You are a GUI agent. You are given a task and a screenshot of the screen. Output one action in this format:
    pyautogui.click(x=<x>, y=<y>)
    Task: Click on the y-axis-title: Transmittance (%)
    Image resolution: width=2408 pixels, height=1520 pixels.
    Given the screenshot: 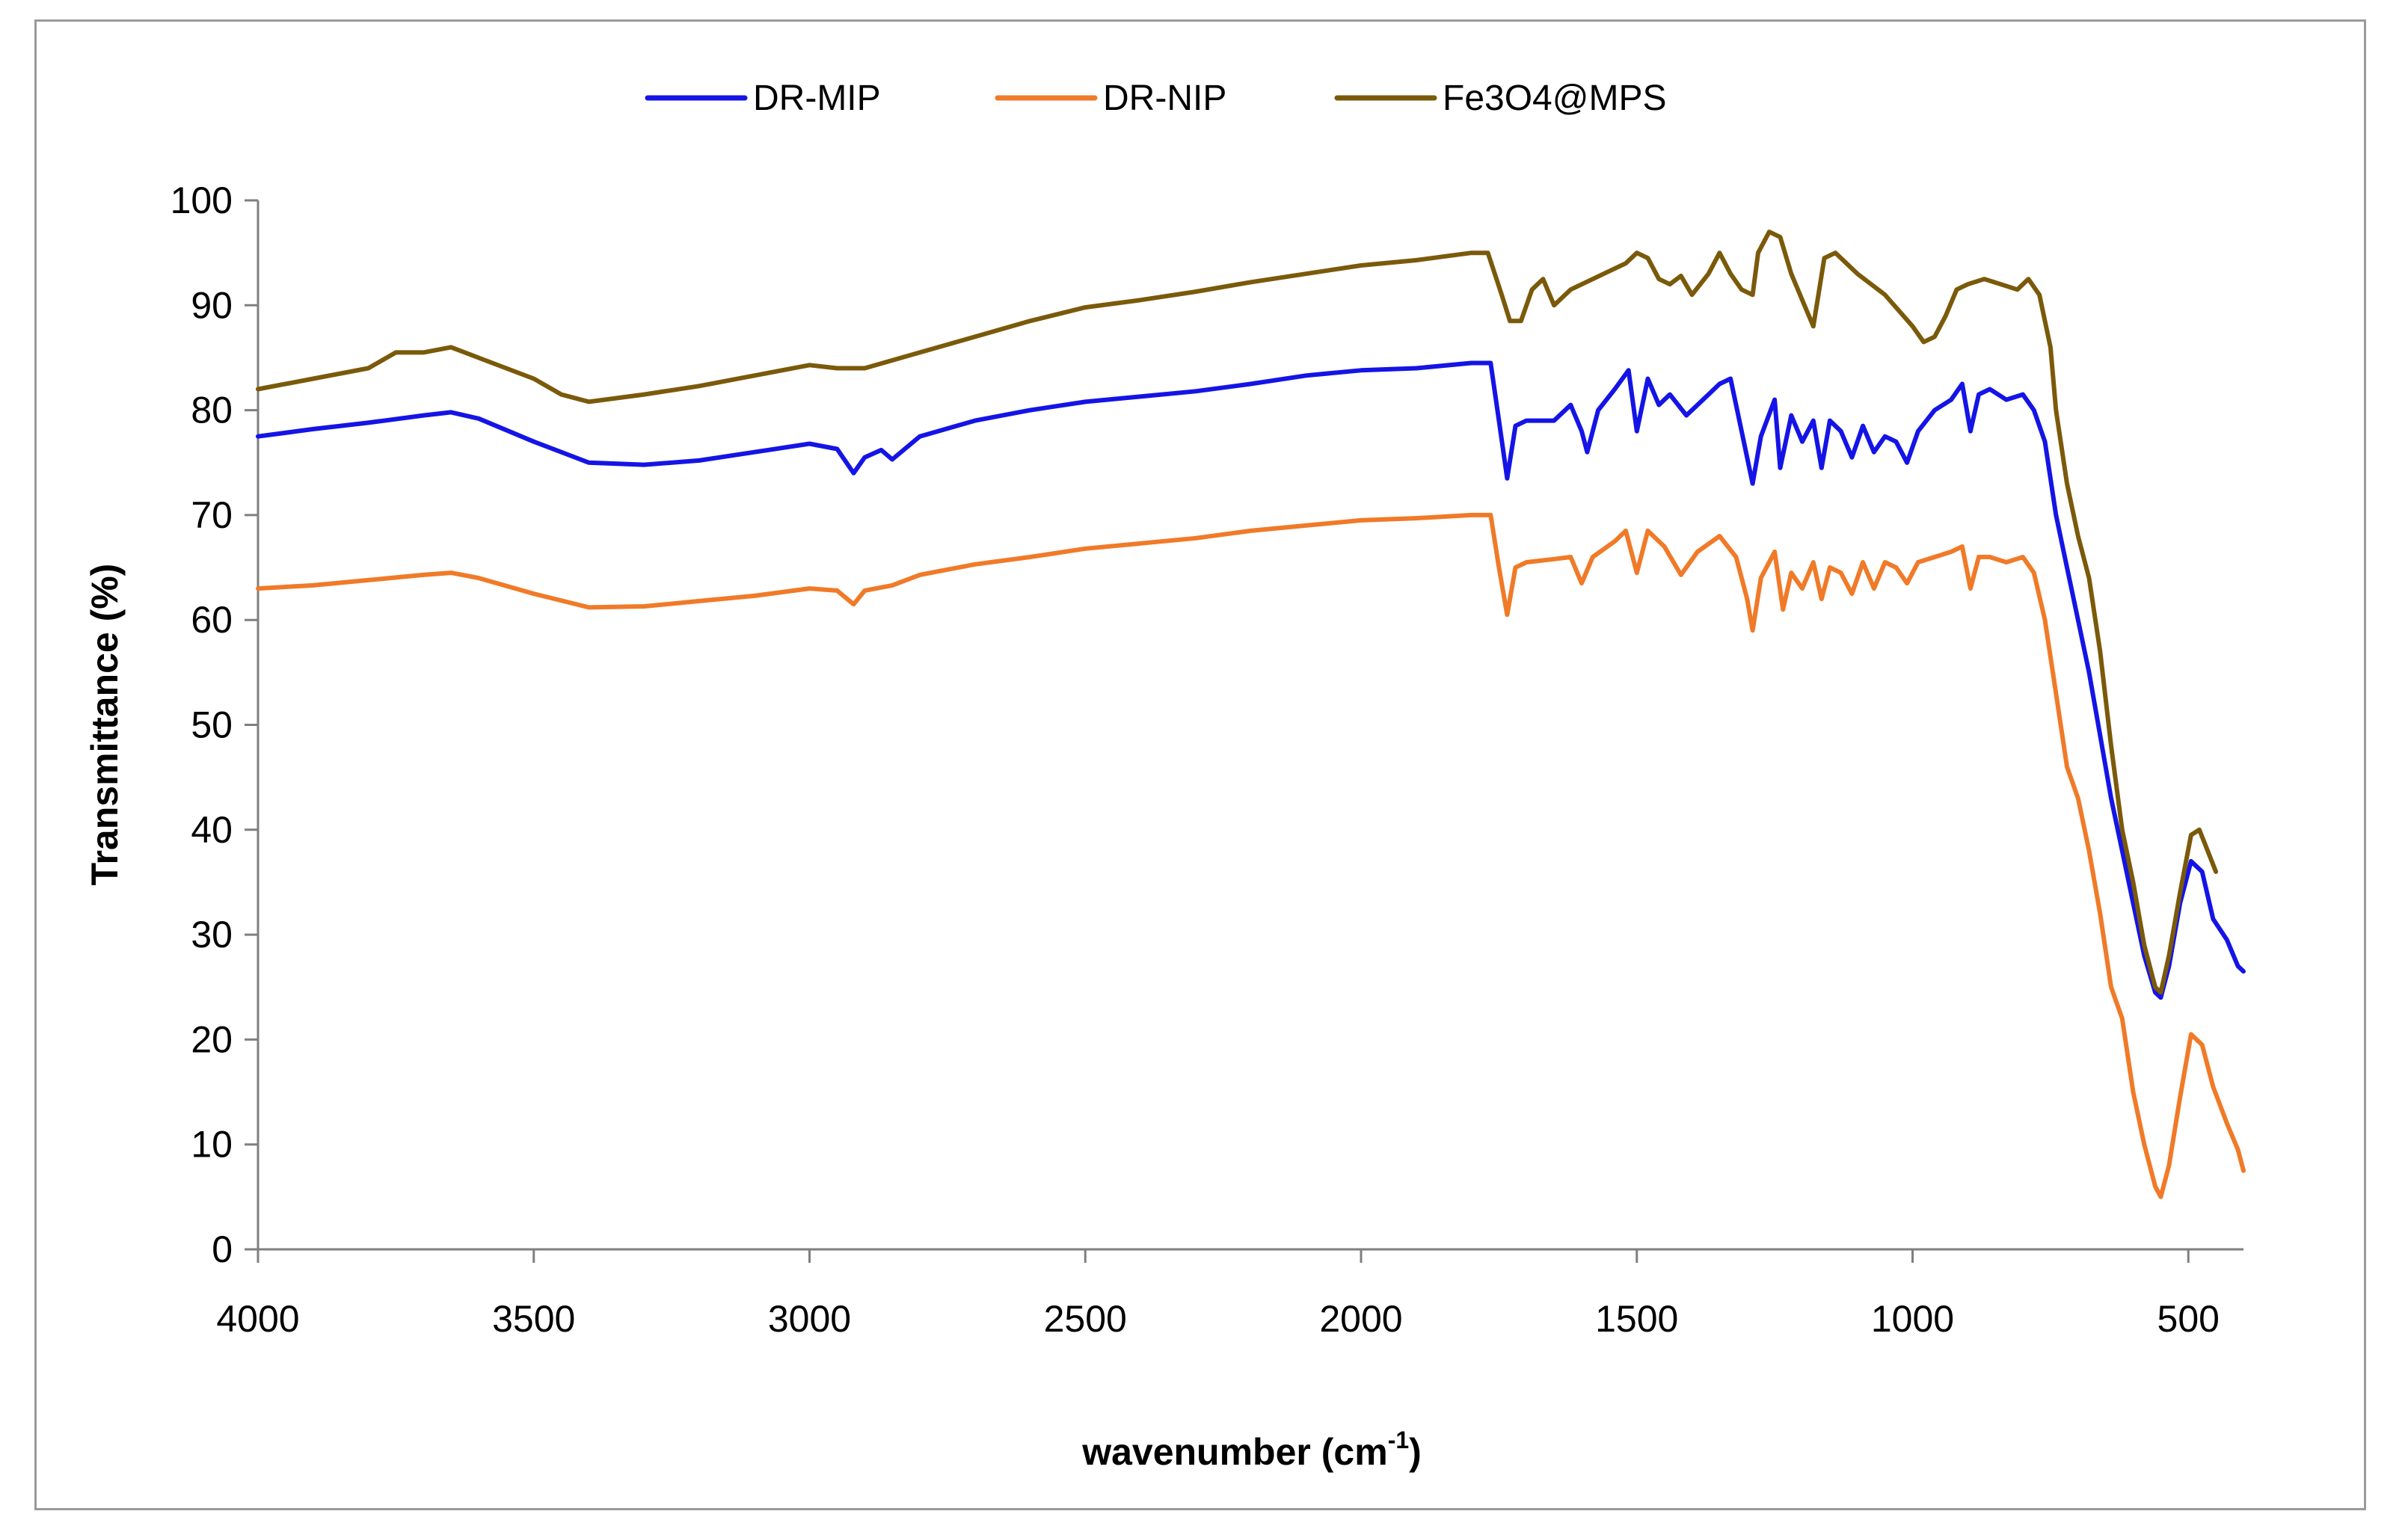 What is the action you would take?
    pyautogui.click(x=105, y=725)
    